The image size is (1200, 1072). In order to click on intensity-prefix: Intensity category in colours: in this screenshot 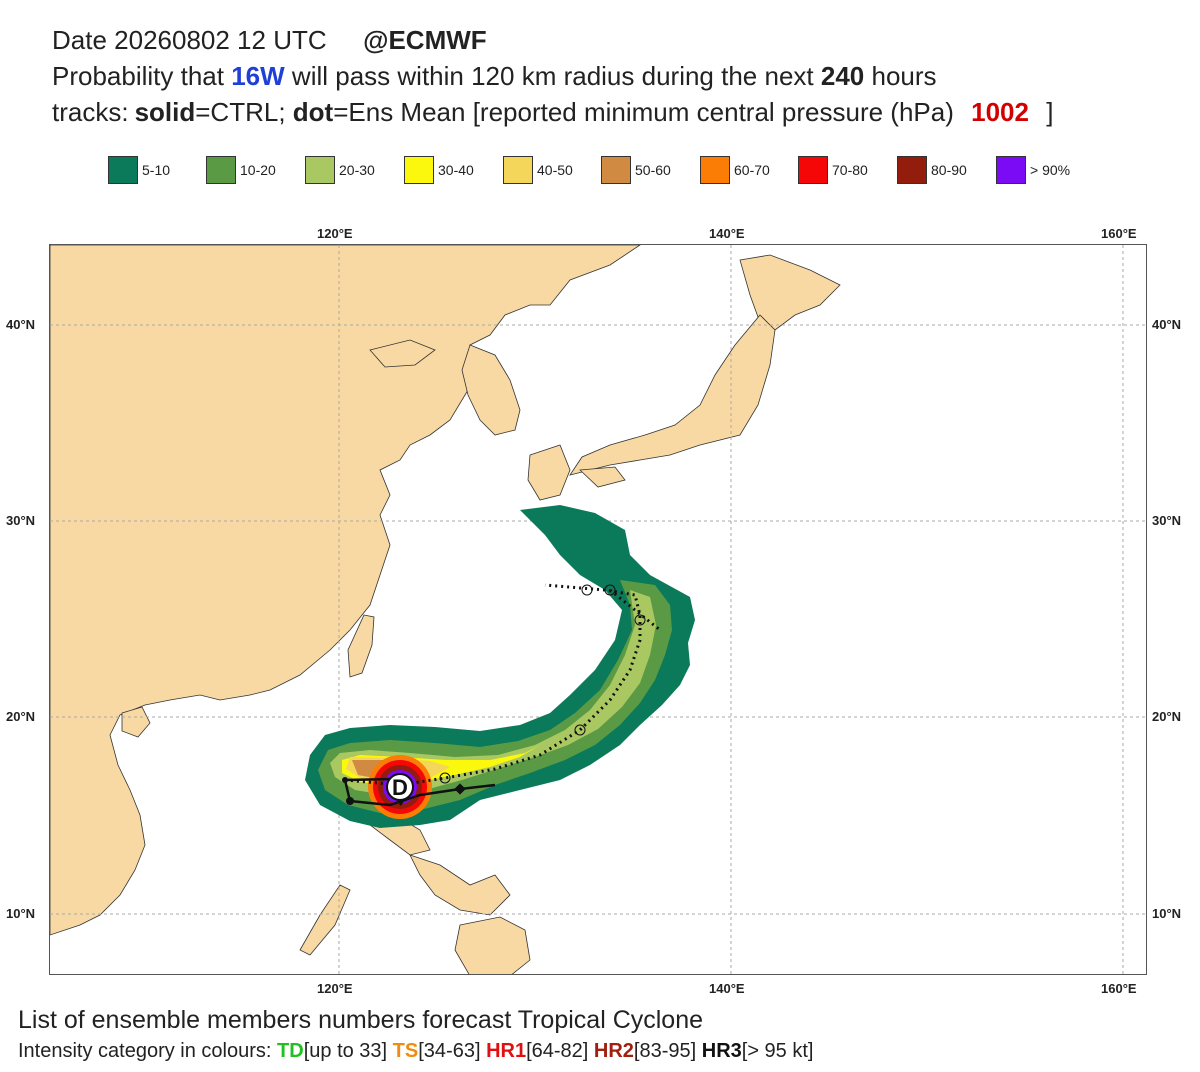, I will do `click(145, 1051)`.